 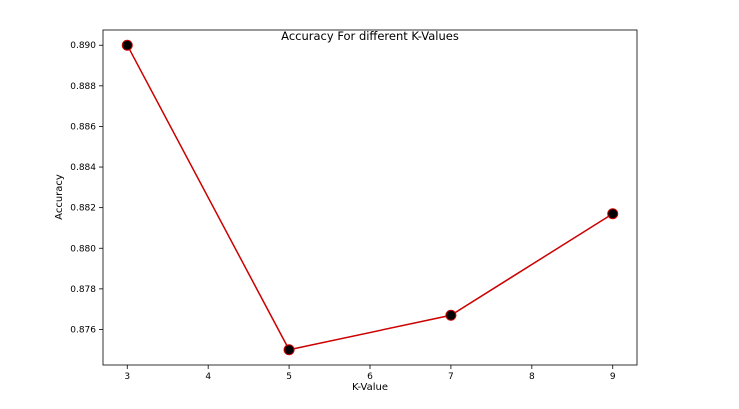 What do you see at coordinates (289, 377) in the screenshot?
I see `x-tick-label: 5` at bounding box center [289, 377].